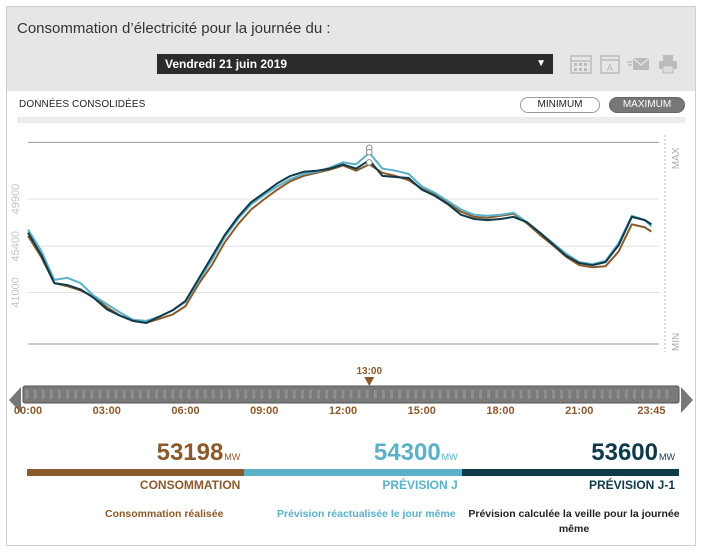  Describe the element at coordinates (190, 452) in the screenshot. I see `consommation-number: 53198` at that location.